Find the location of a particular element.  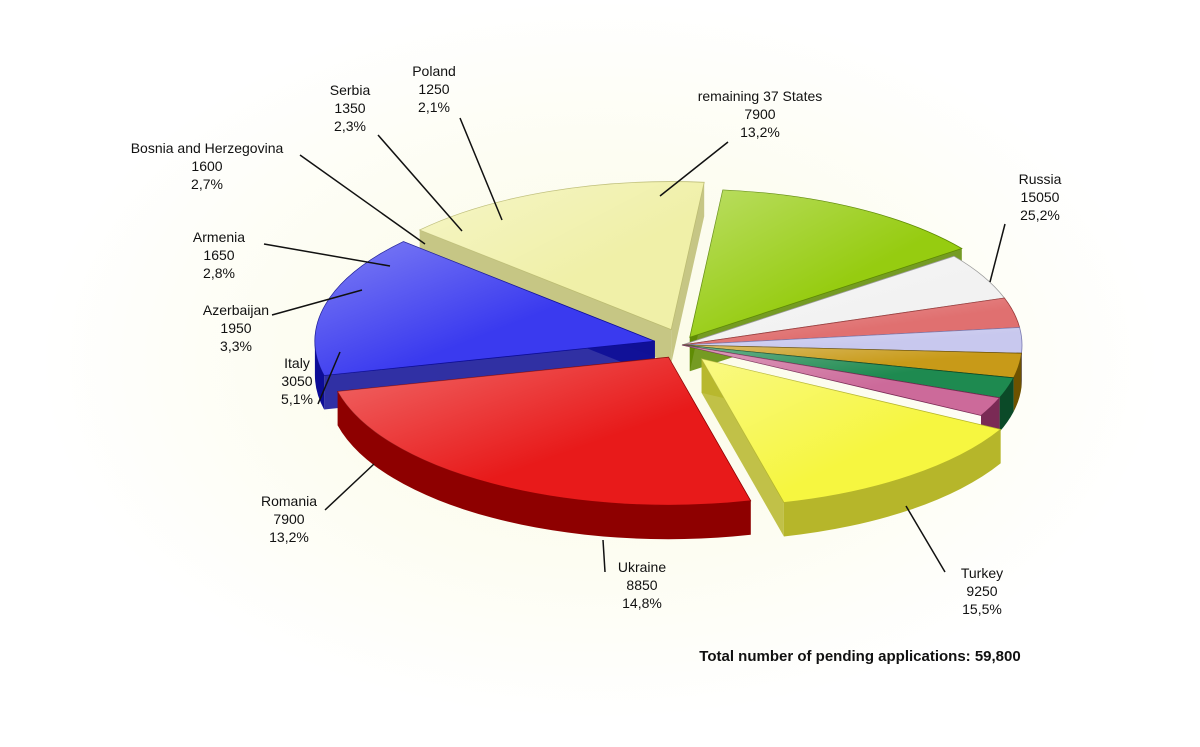

slice-label-remaining-37-states: remaining 37 States 7900 13,2% is located at coordinates (760, 114).